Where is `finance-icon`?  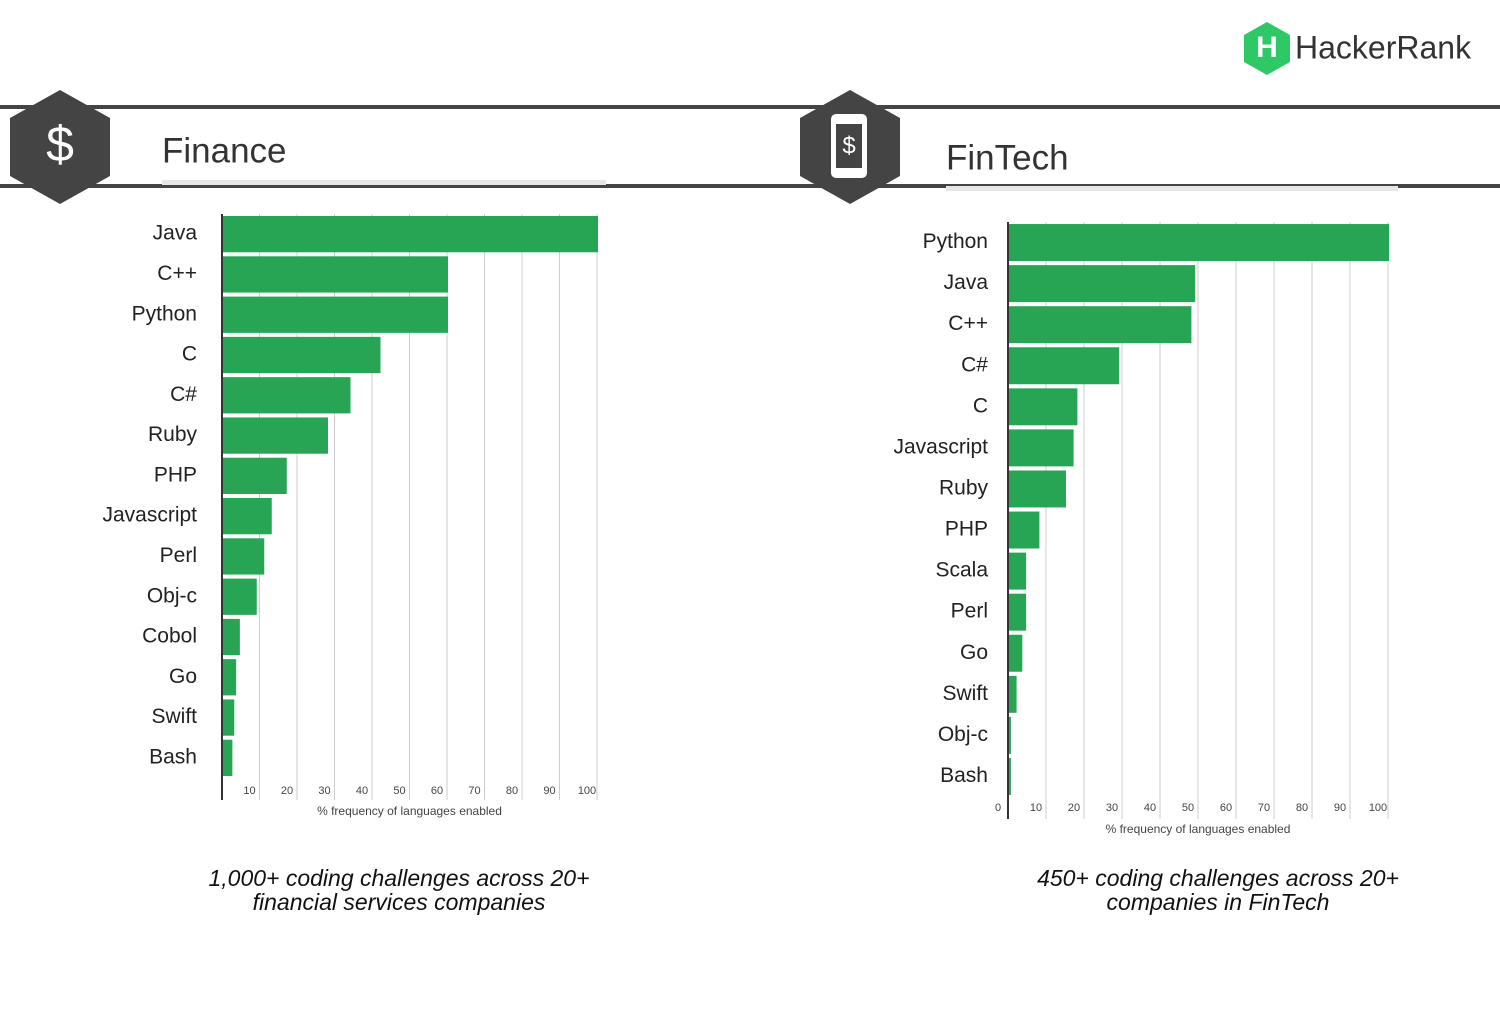 finance-icon is located at coordinates (60, 147).